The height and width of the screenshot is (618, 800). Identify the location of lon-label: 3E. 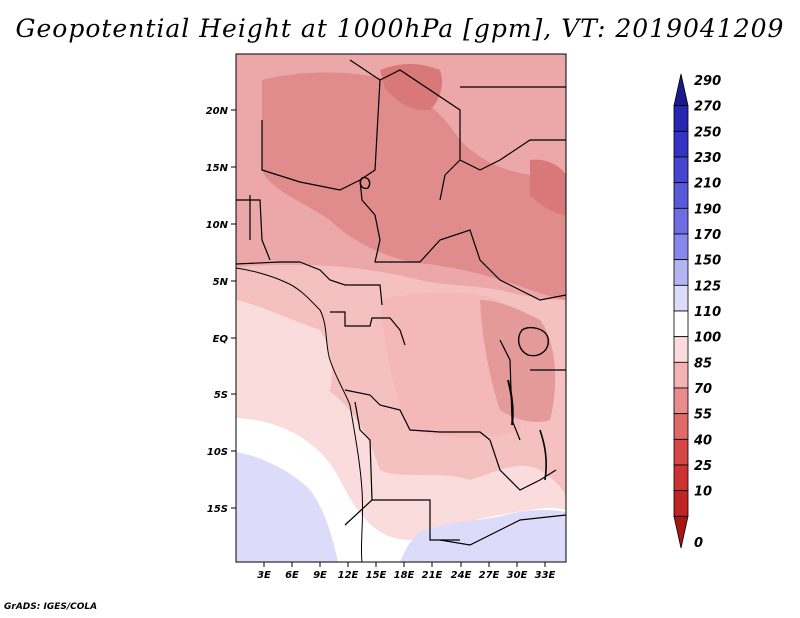
(264, 575).